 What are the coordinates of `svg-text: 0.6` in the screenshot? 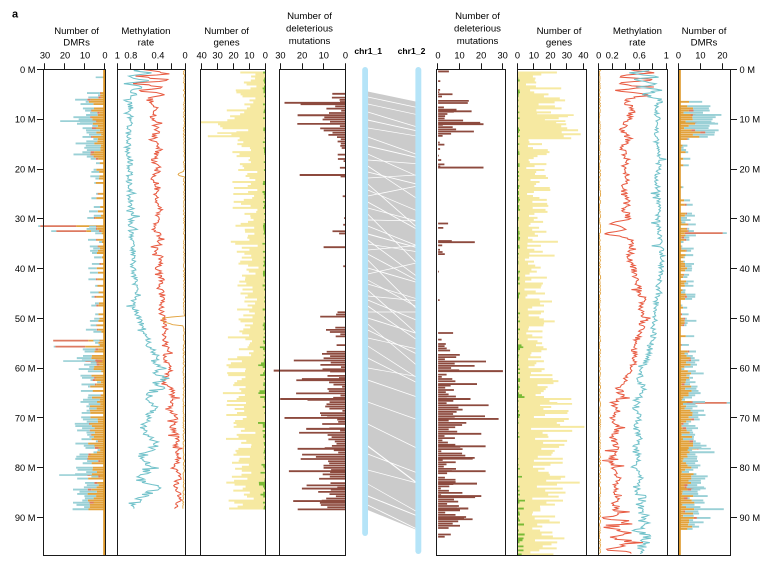 It's located at (639, 56).